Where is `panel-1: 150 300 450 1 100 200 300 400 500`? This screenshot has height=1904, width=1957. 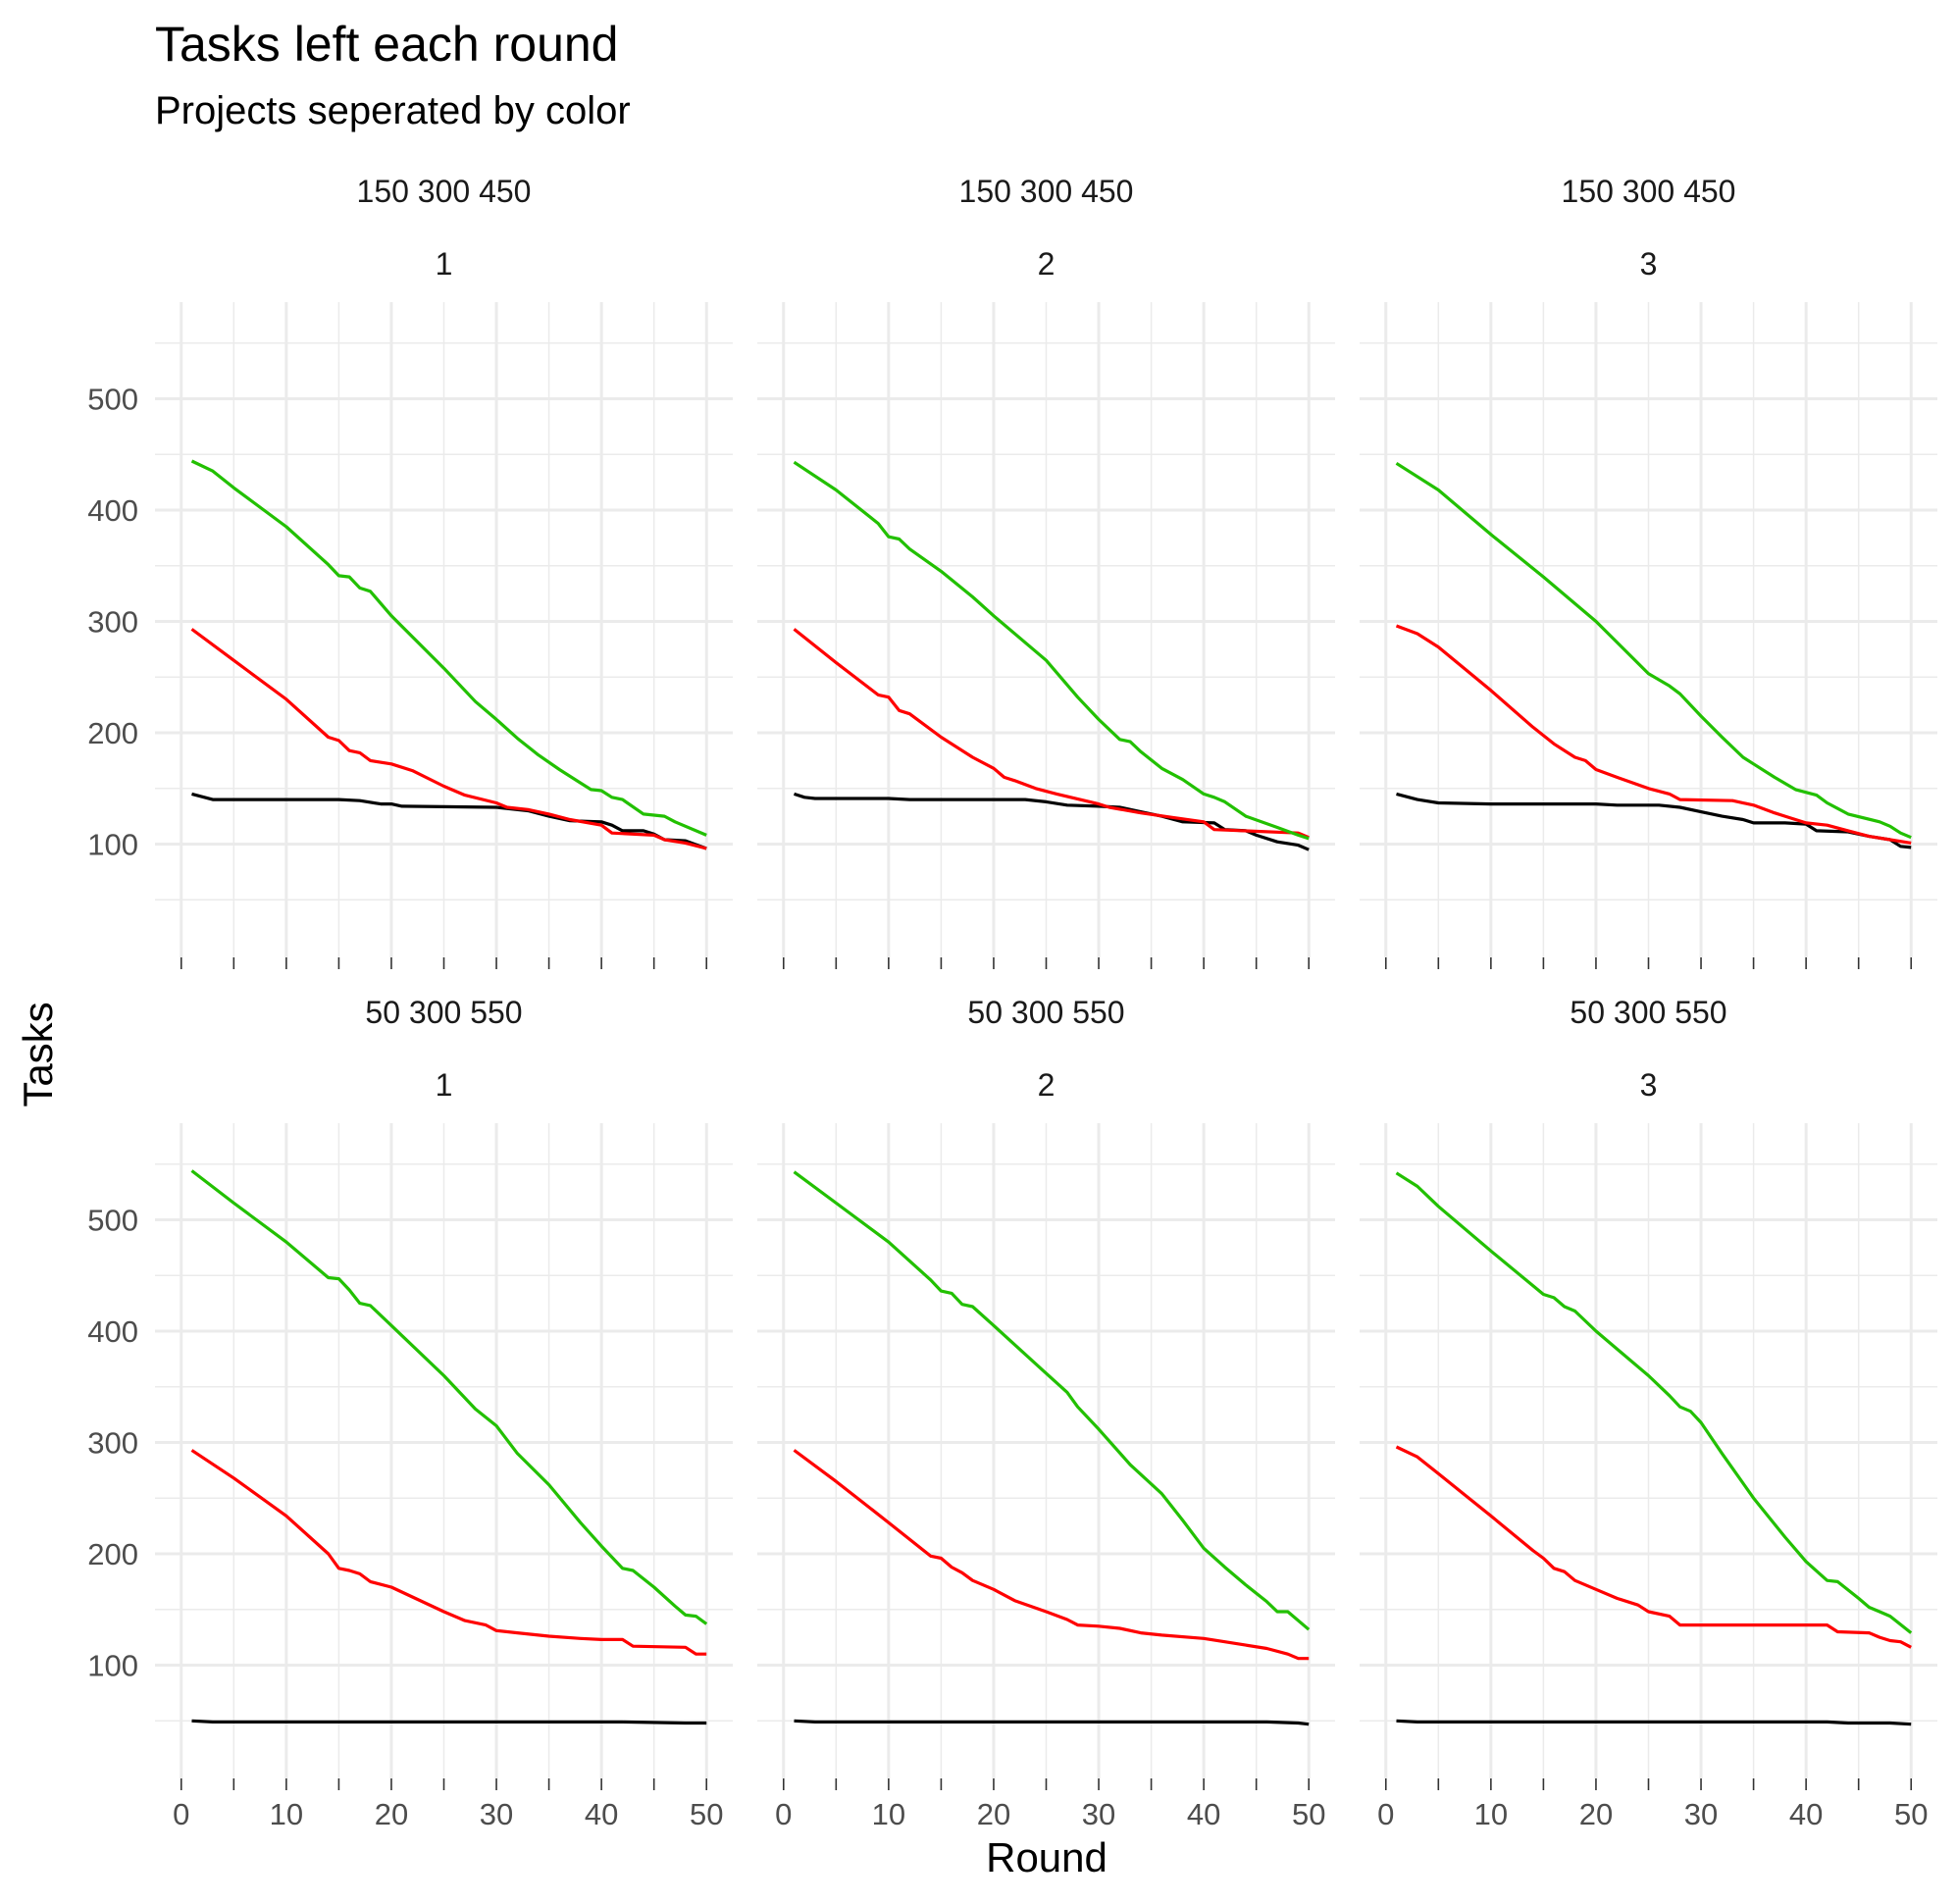 panel-1: 150 300 450 1 100 200 300 400 500 is located at coordinates (410, 571).